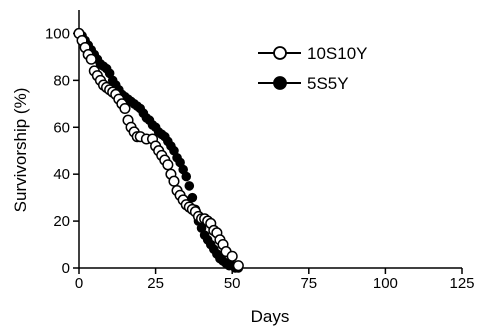  Describe the element at coordinates (79, 283) in the screenshot. I see `x-tick-label: 0` at that location.